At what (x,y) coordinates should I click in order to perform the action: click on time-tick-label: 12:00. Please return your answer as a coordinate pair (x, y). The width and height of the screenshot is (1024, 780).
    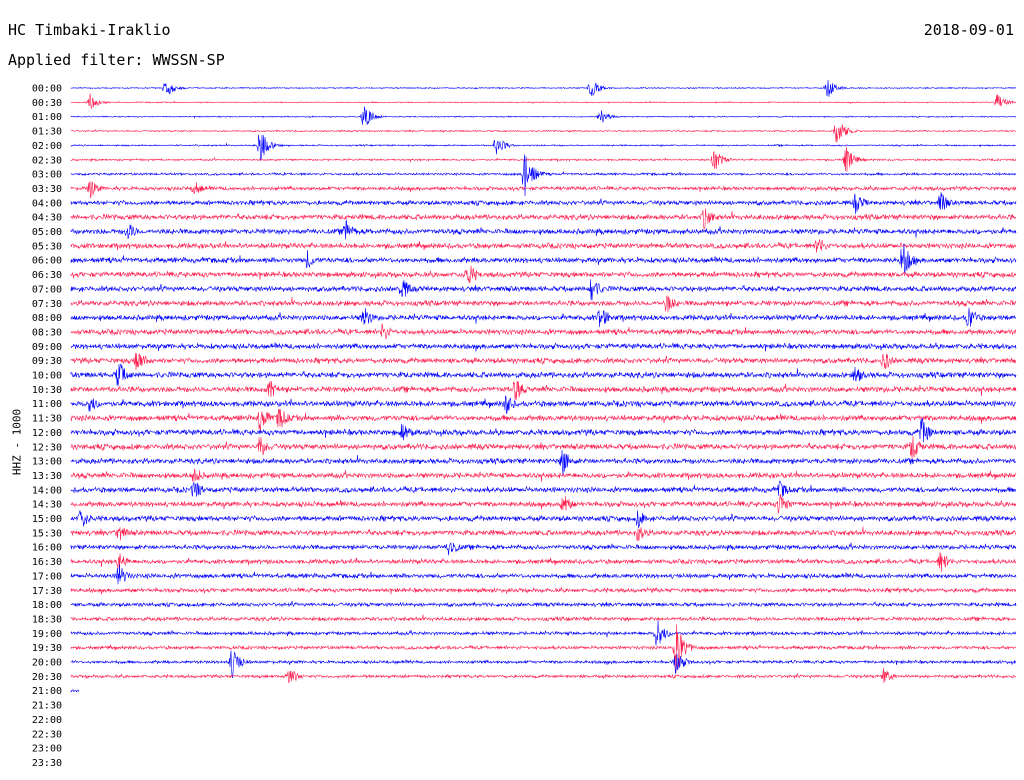
    Looking at the image, I should click on (47, 433).